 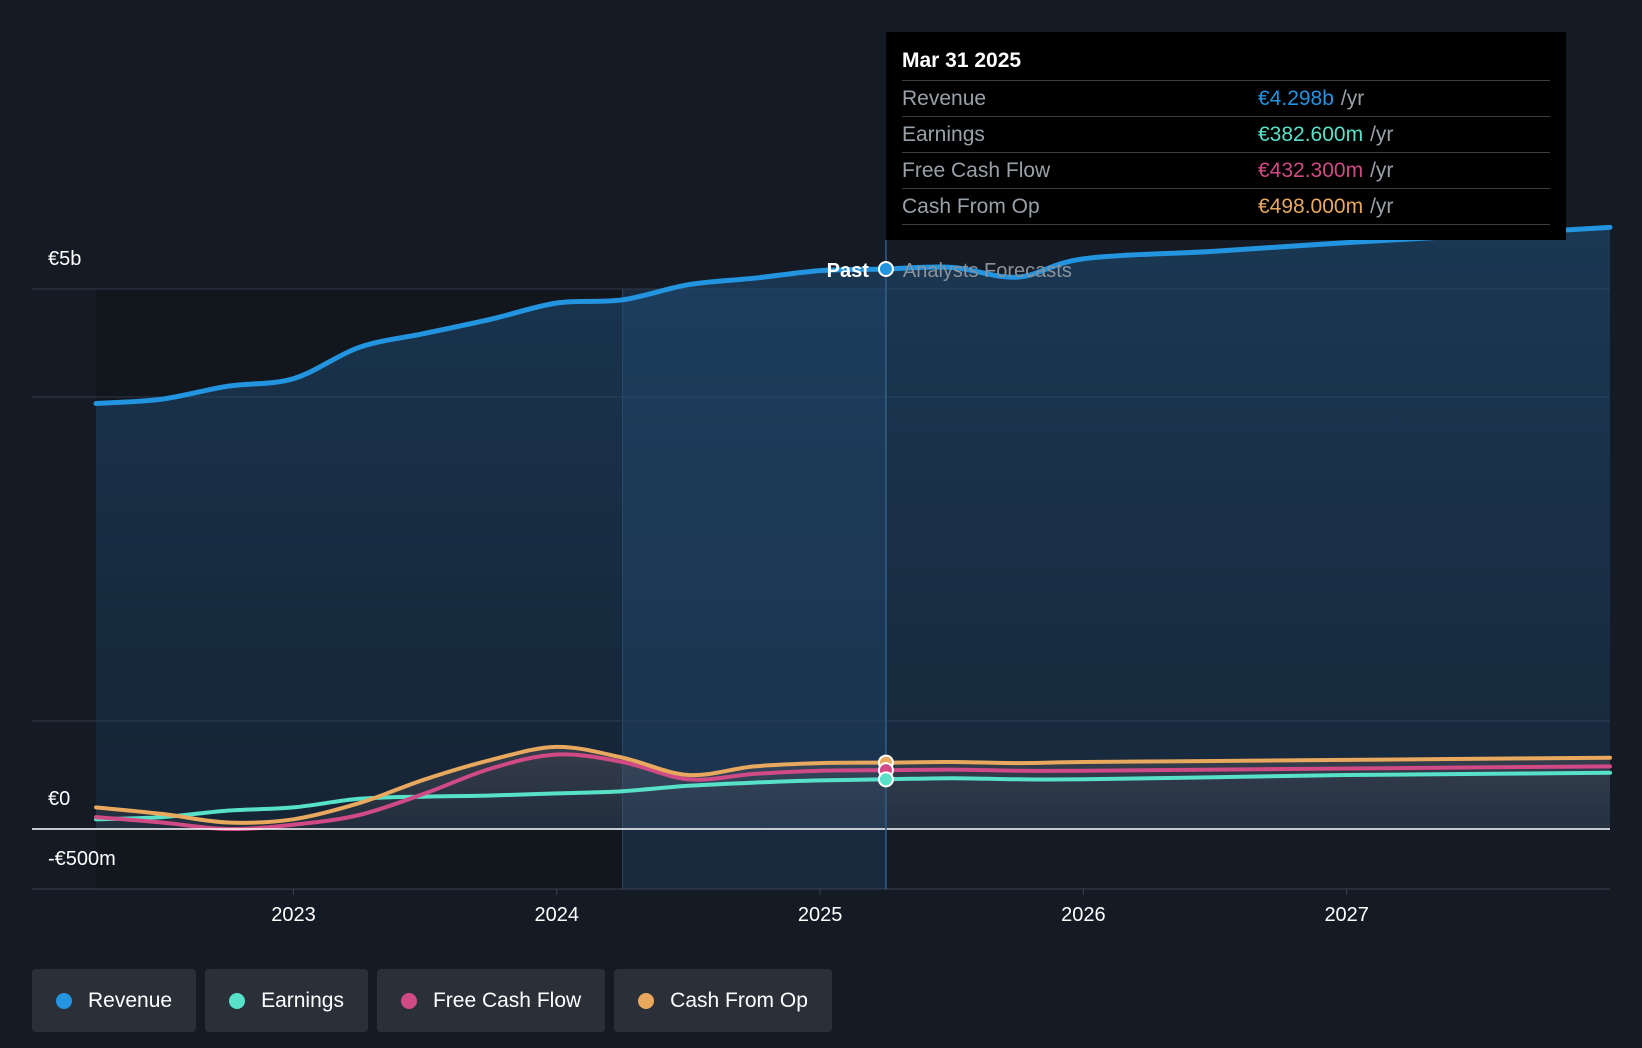 I want to click on x-tick-label: 2023, so click(x=293, y=915).